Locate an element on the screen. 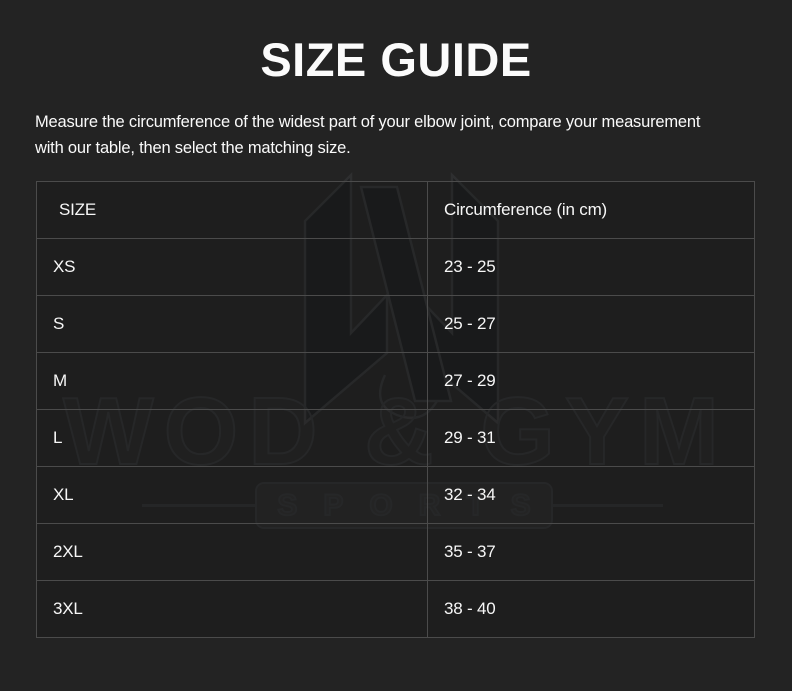 Image resolution: width=792 pixels, height=691 pixels. table-row: 3XL 38 - 40 is located at coordinates (395, 609).